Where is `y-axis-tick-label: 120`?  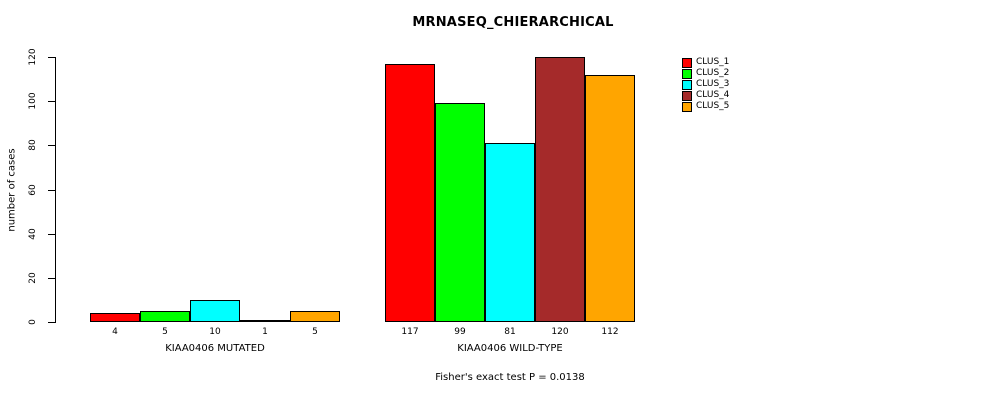 y-axis-tick-label: 120 is located at coordinates (33, 57).